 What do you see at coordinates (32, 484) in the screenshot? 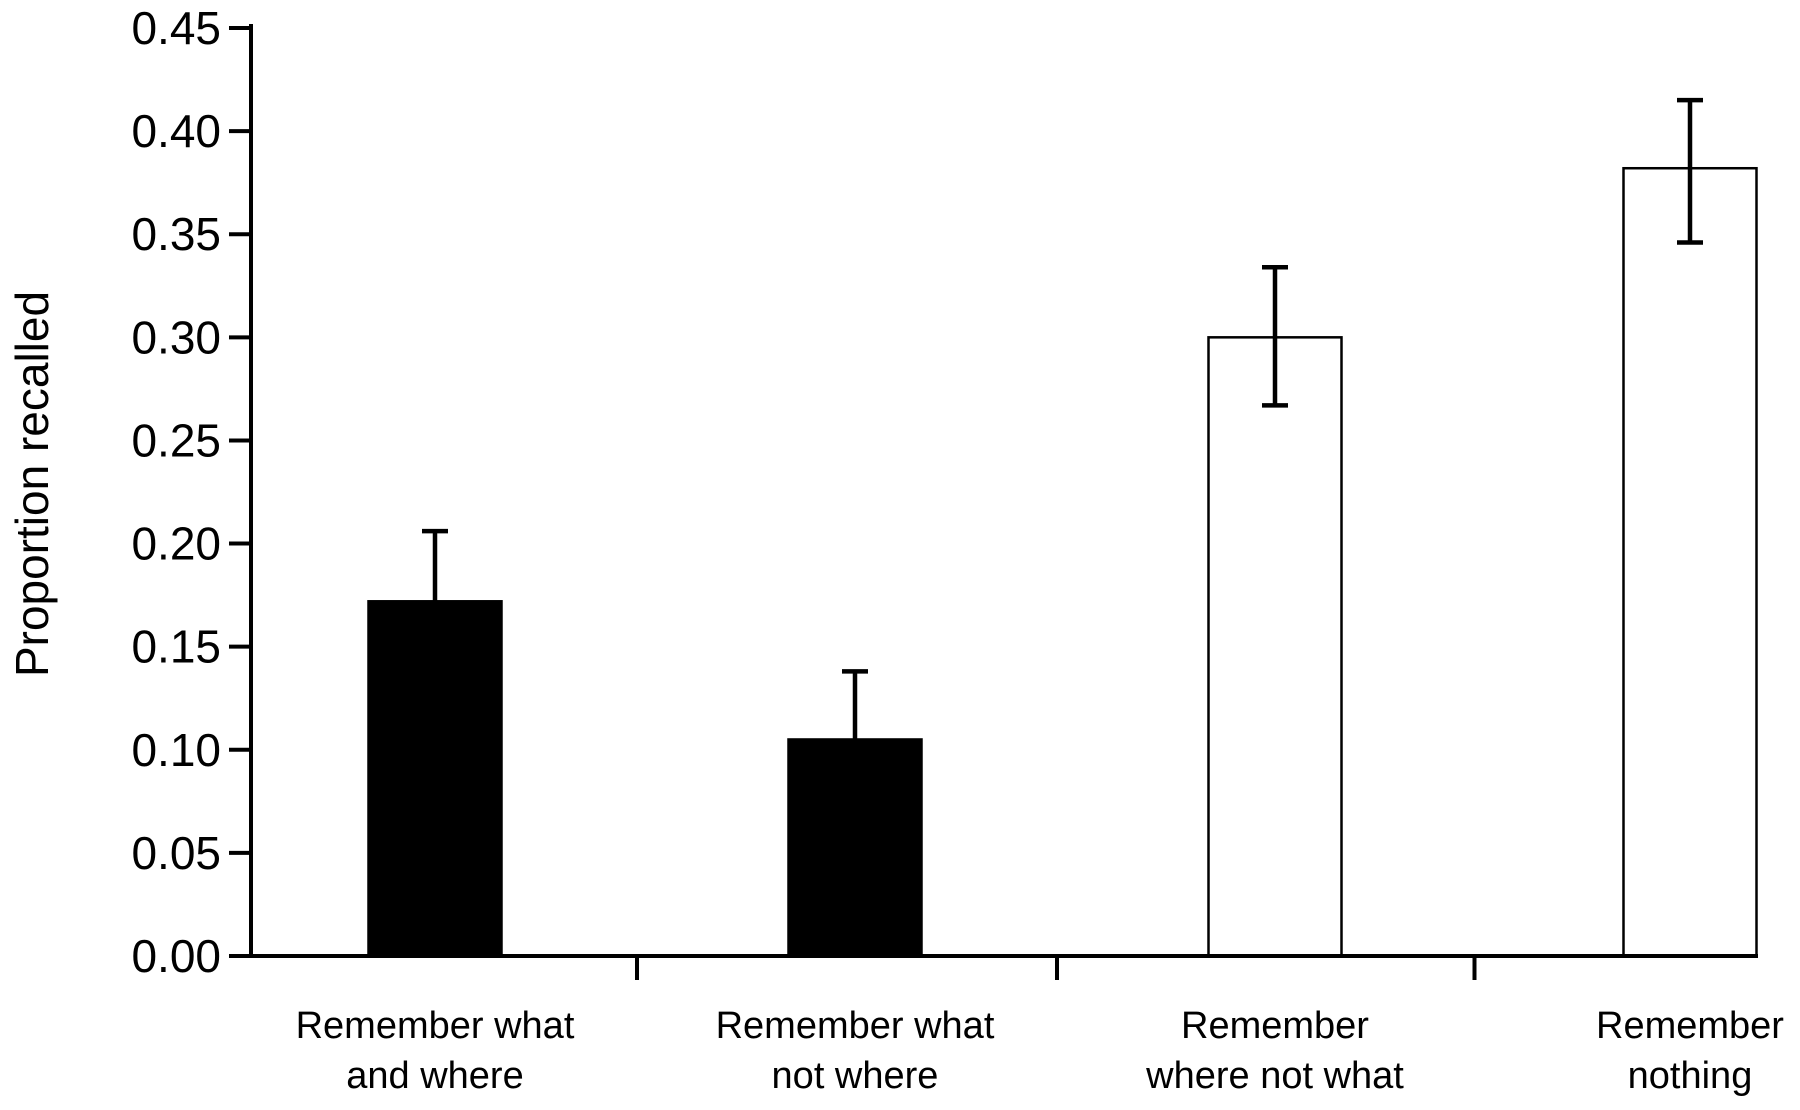
I see `y-axis-title: Proportion recalled` at bounding box center [32, 484].